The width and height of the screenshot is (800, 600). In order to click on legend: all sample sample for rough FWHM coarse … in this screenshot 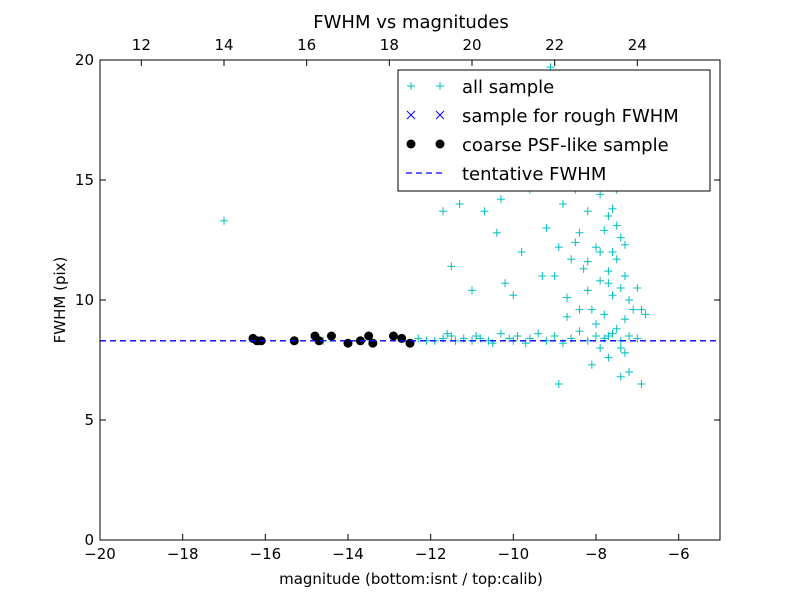, I will do `click(554, 130)`.